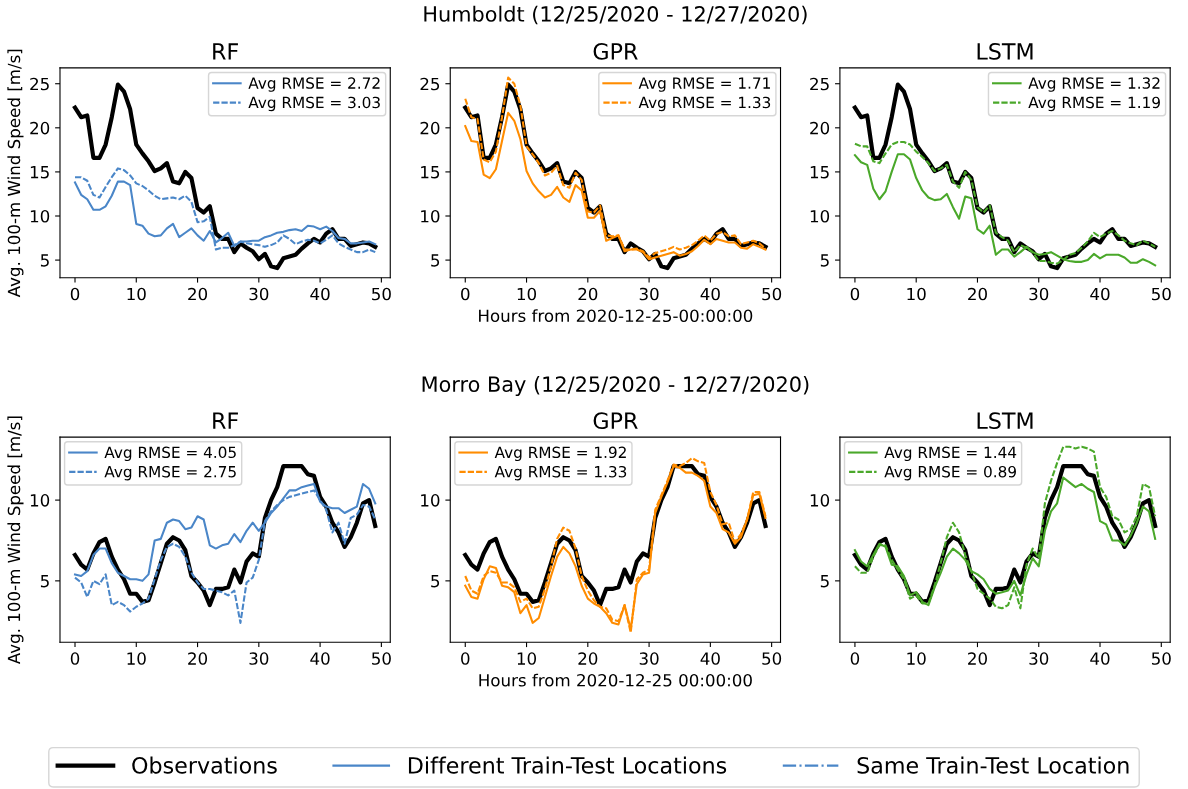 Image resolution: width=1188 pixels, height=789 pixels. What do you see at coordinates (314, 104) in the screenshot?
I see `legend-label: Avg RMSE = 3.03` at bounding box center [314, 104].